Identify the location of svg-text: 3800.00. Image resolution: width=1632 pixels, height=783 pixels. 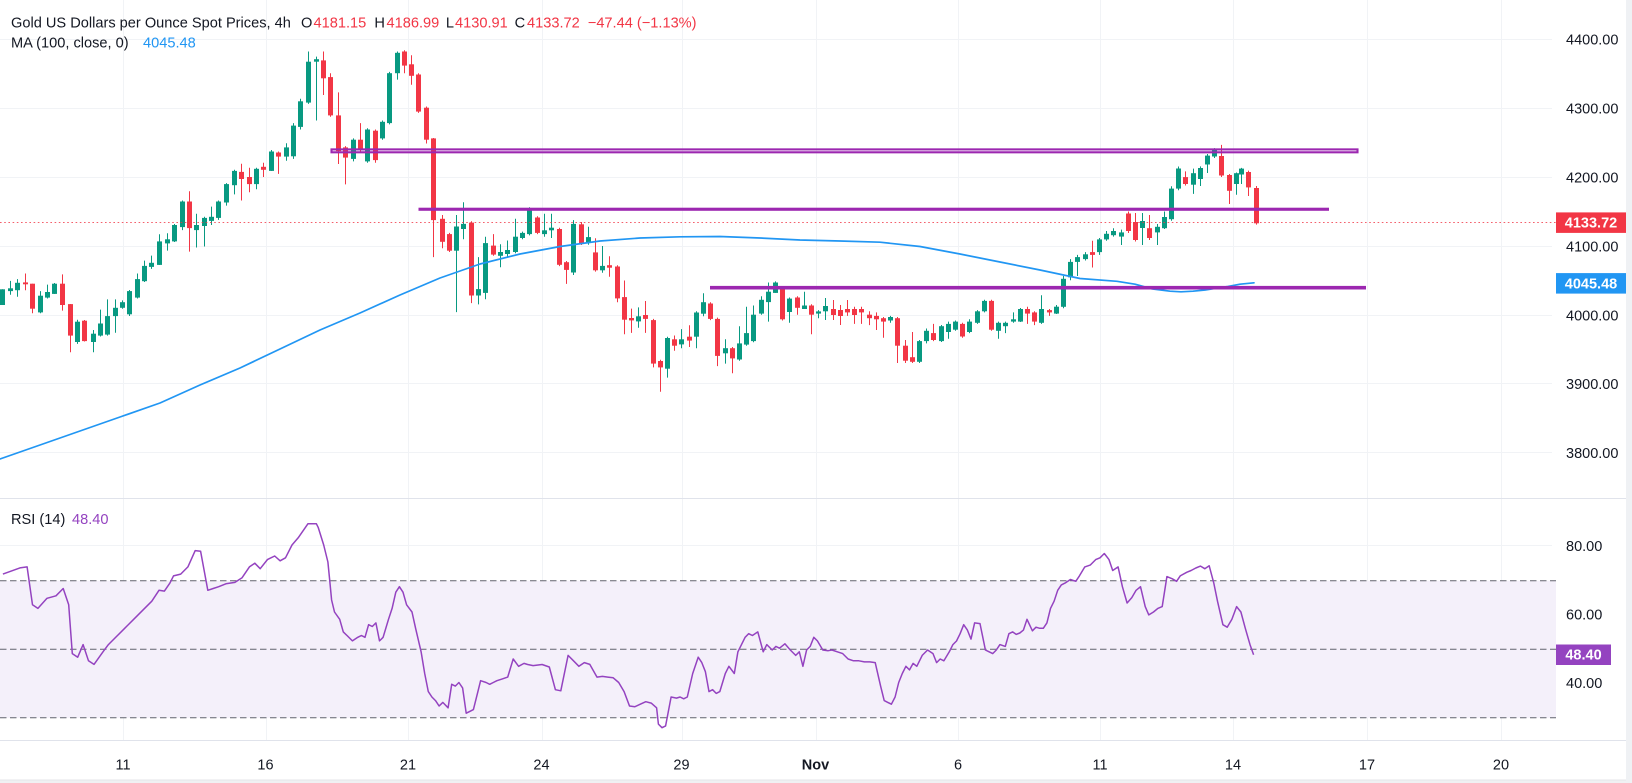
(1592, 454).